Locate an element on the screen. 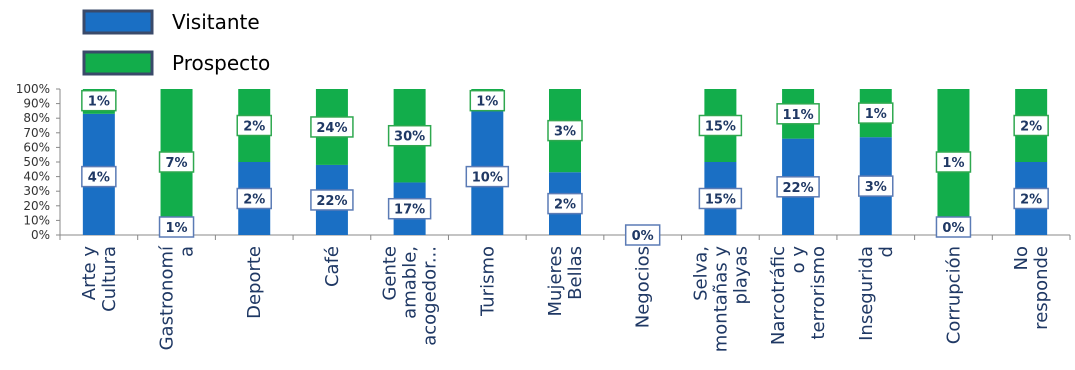 The width and height of the screenshot is (1075, 370). data-label-prospecto: 11% is located at coordinates (798, 115).